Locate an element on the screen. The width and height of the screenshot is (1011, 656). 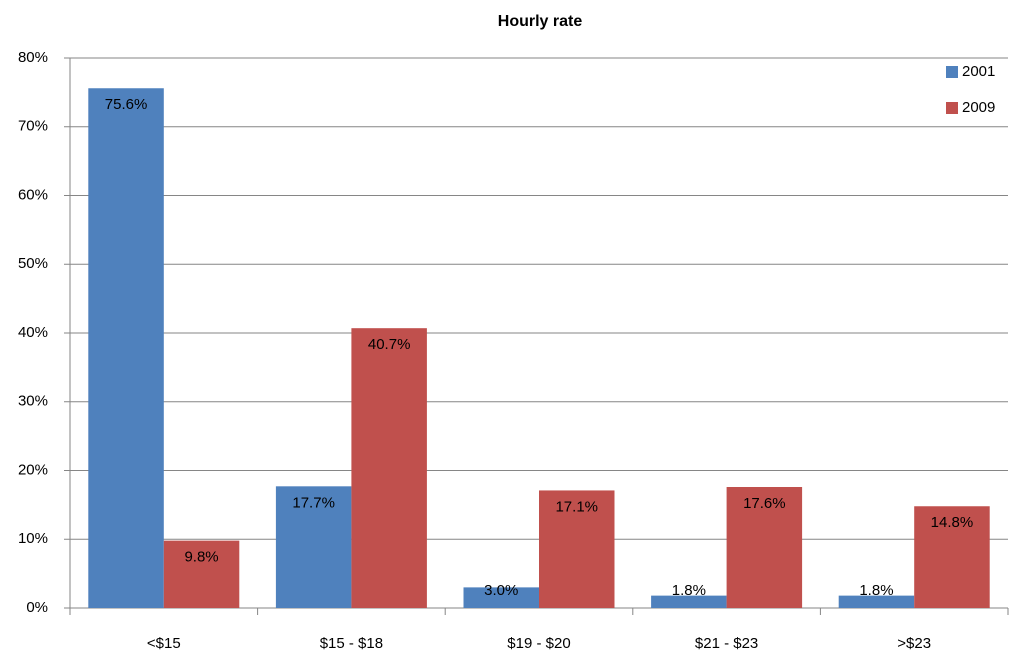
x-tick-label: >$23 is located at coordinates (914, 643).